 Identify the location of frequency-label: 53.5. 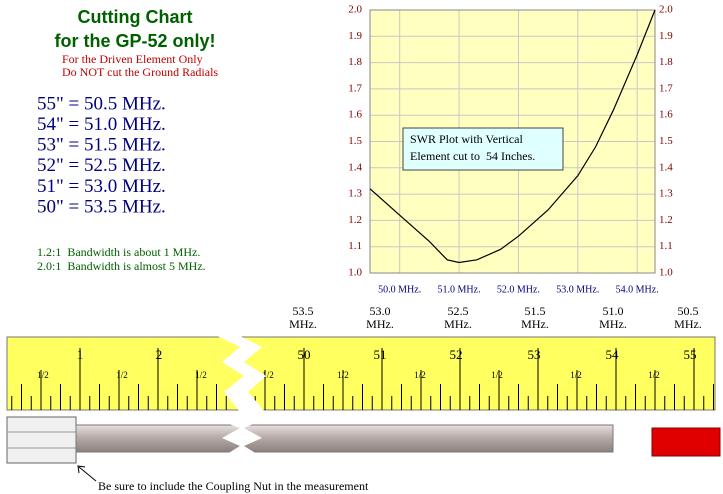
(303, 311).